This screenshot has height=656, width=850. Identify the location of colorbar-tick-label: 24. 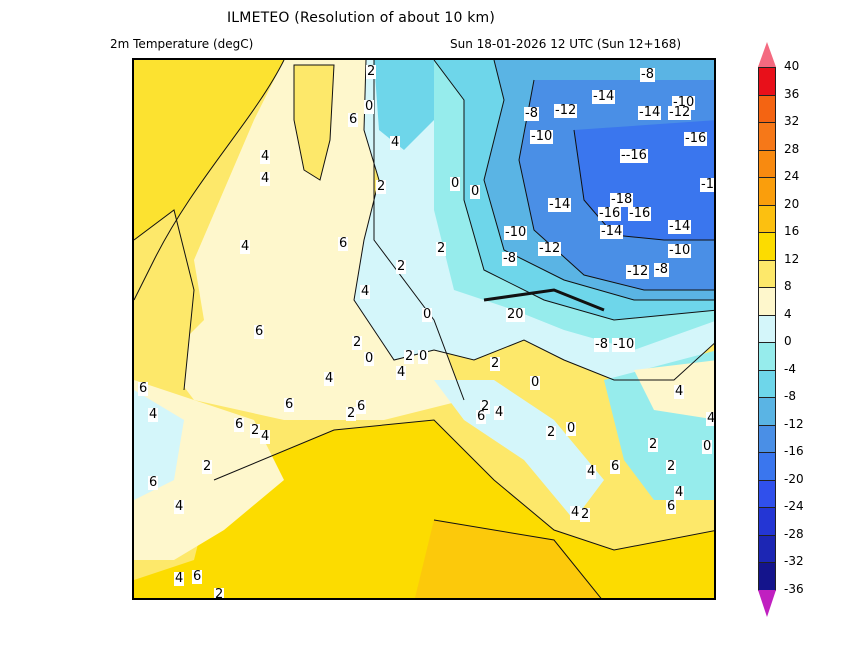
(792, 176).